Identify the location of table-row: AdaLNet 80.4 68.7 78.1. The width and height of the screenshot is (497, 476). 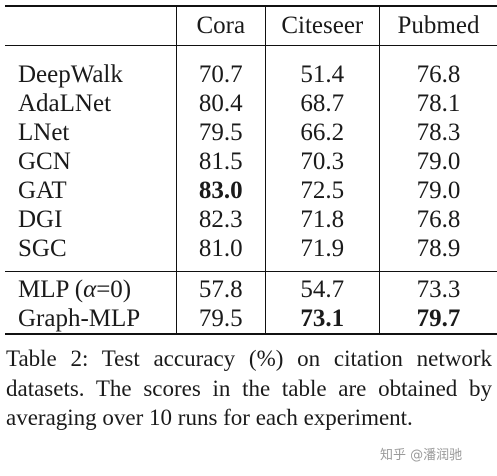
(251, 103).